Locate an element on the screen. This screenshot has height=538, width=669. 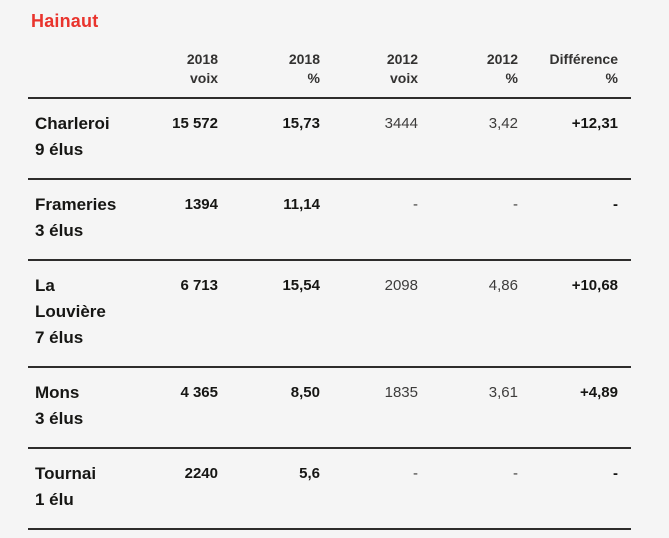
table-row: Tournai 1 élu 2240 5,6 - - - is located at coordinates (329, 488).